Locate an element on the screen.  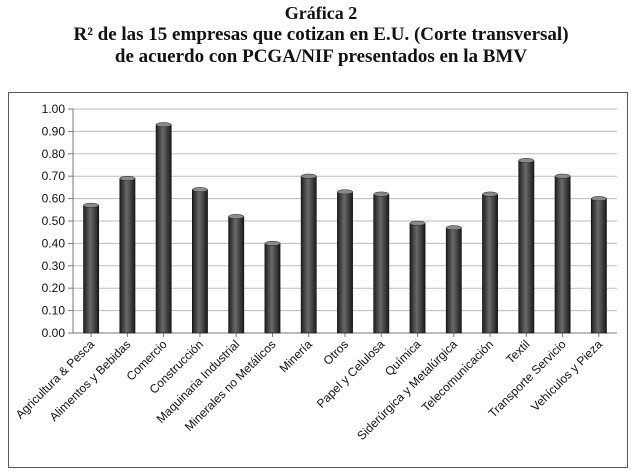
y-tick-label: 0.90 is located at coordinates (54, 131).